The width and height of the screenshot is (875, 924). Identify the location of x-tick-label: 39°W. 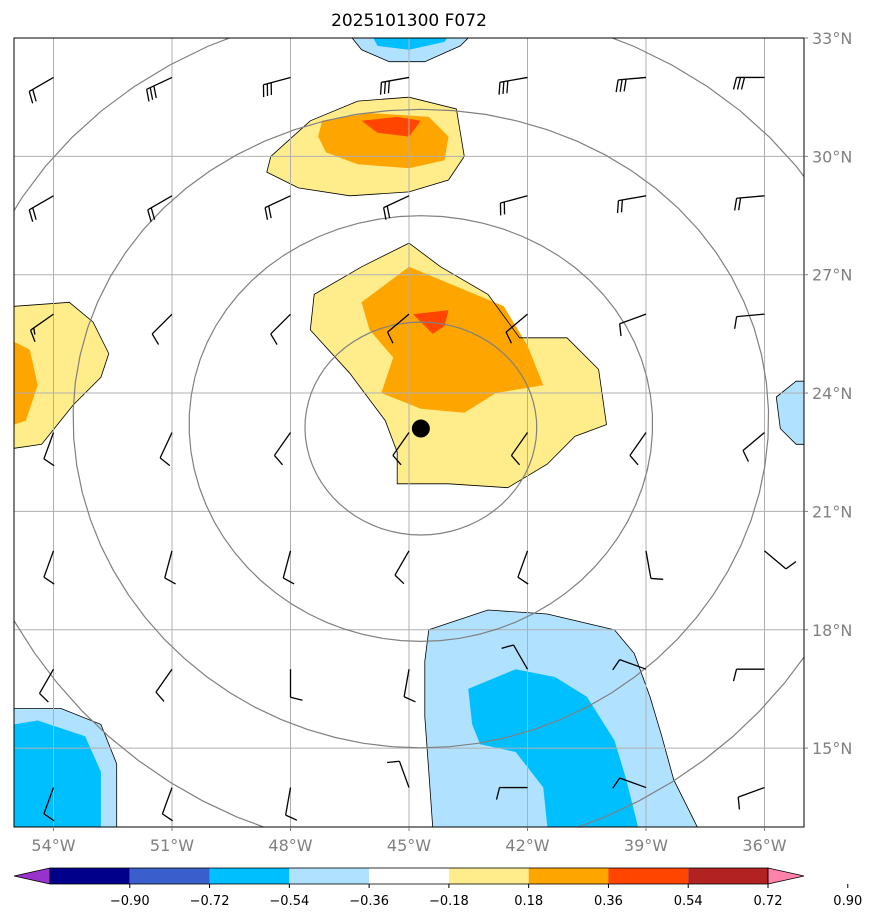
(646, 845).